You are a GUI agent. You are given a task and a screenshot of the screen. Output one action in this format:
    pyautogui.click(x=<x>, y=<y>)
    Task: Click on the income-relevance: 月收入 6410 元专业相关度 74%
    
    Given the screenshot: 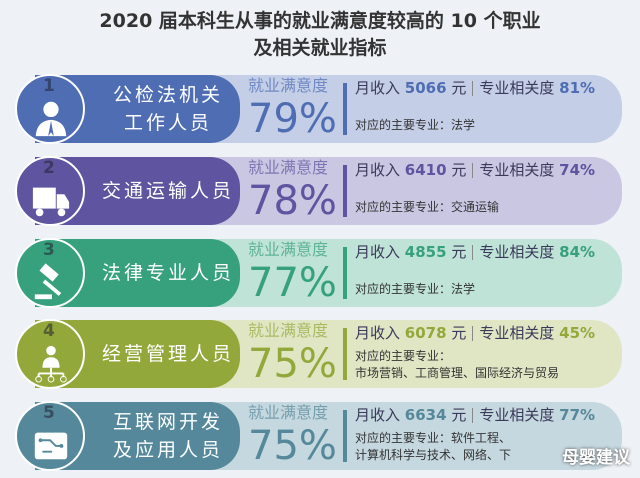 What is the action you would take?
    pyautogui.click(x=475, y=170)
    